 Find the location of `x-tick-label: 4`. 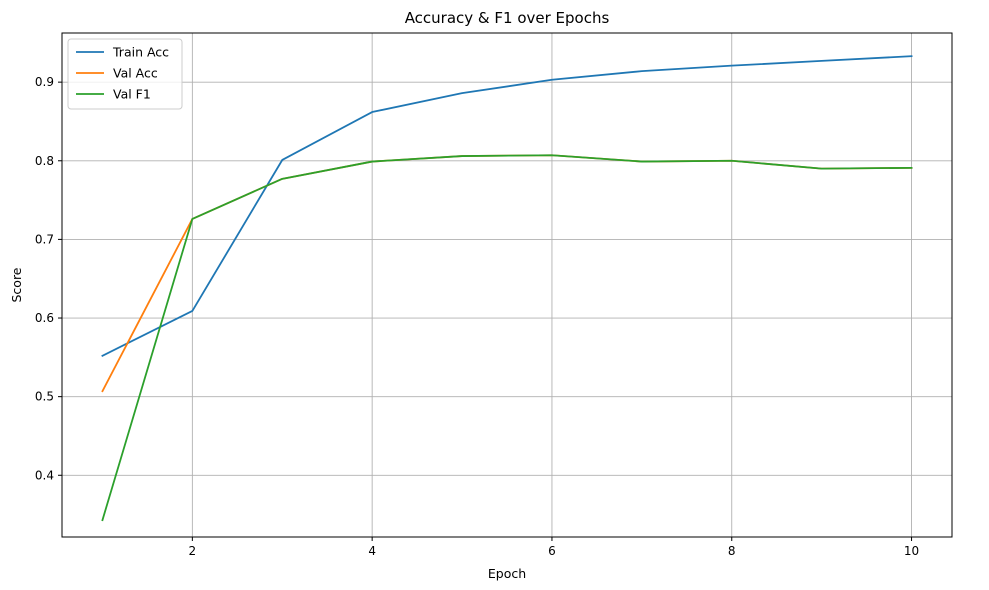

x-tick-label: 4 is located at coordinates (372, 551).